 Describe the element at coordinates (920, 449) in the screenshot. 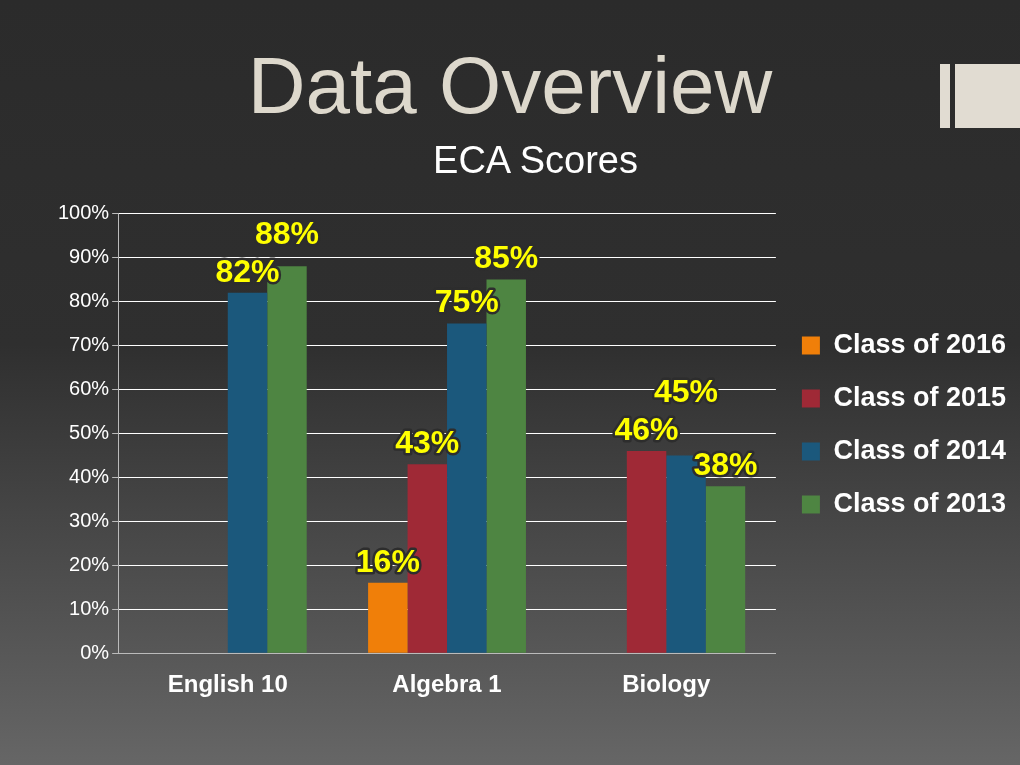

I see `legend-label: Class of 2014` at that location.